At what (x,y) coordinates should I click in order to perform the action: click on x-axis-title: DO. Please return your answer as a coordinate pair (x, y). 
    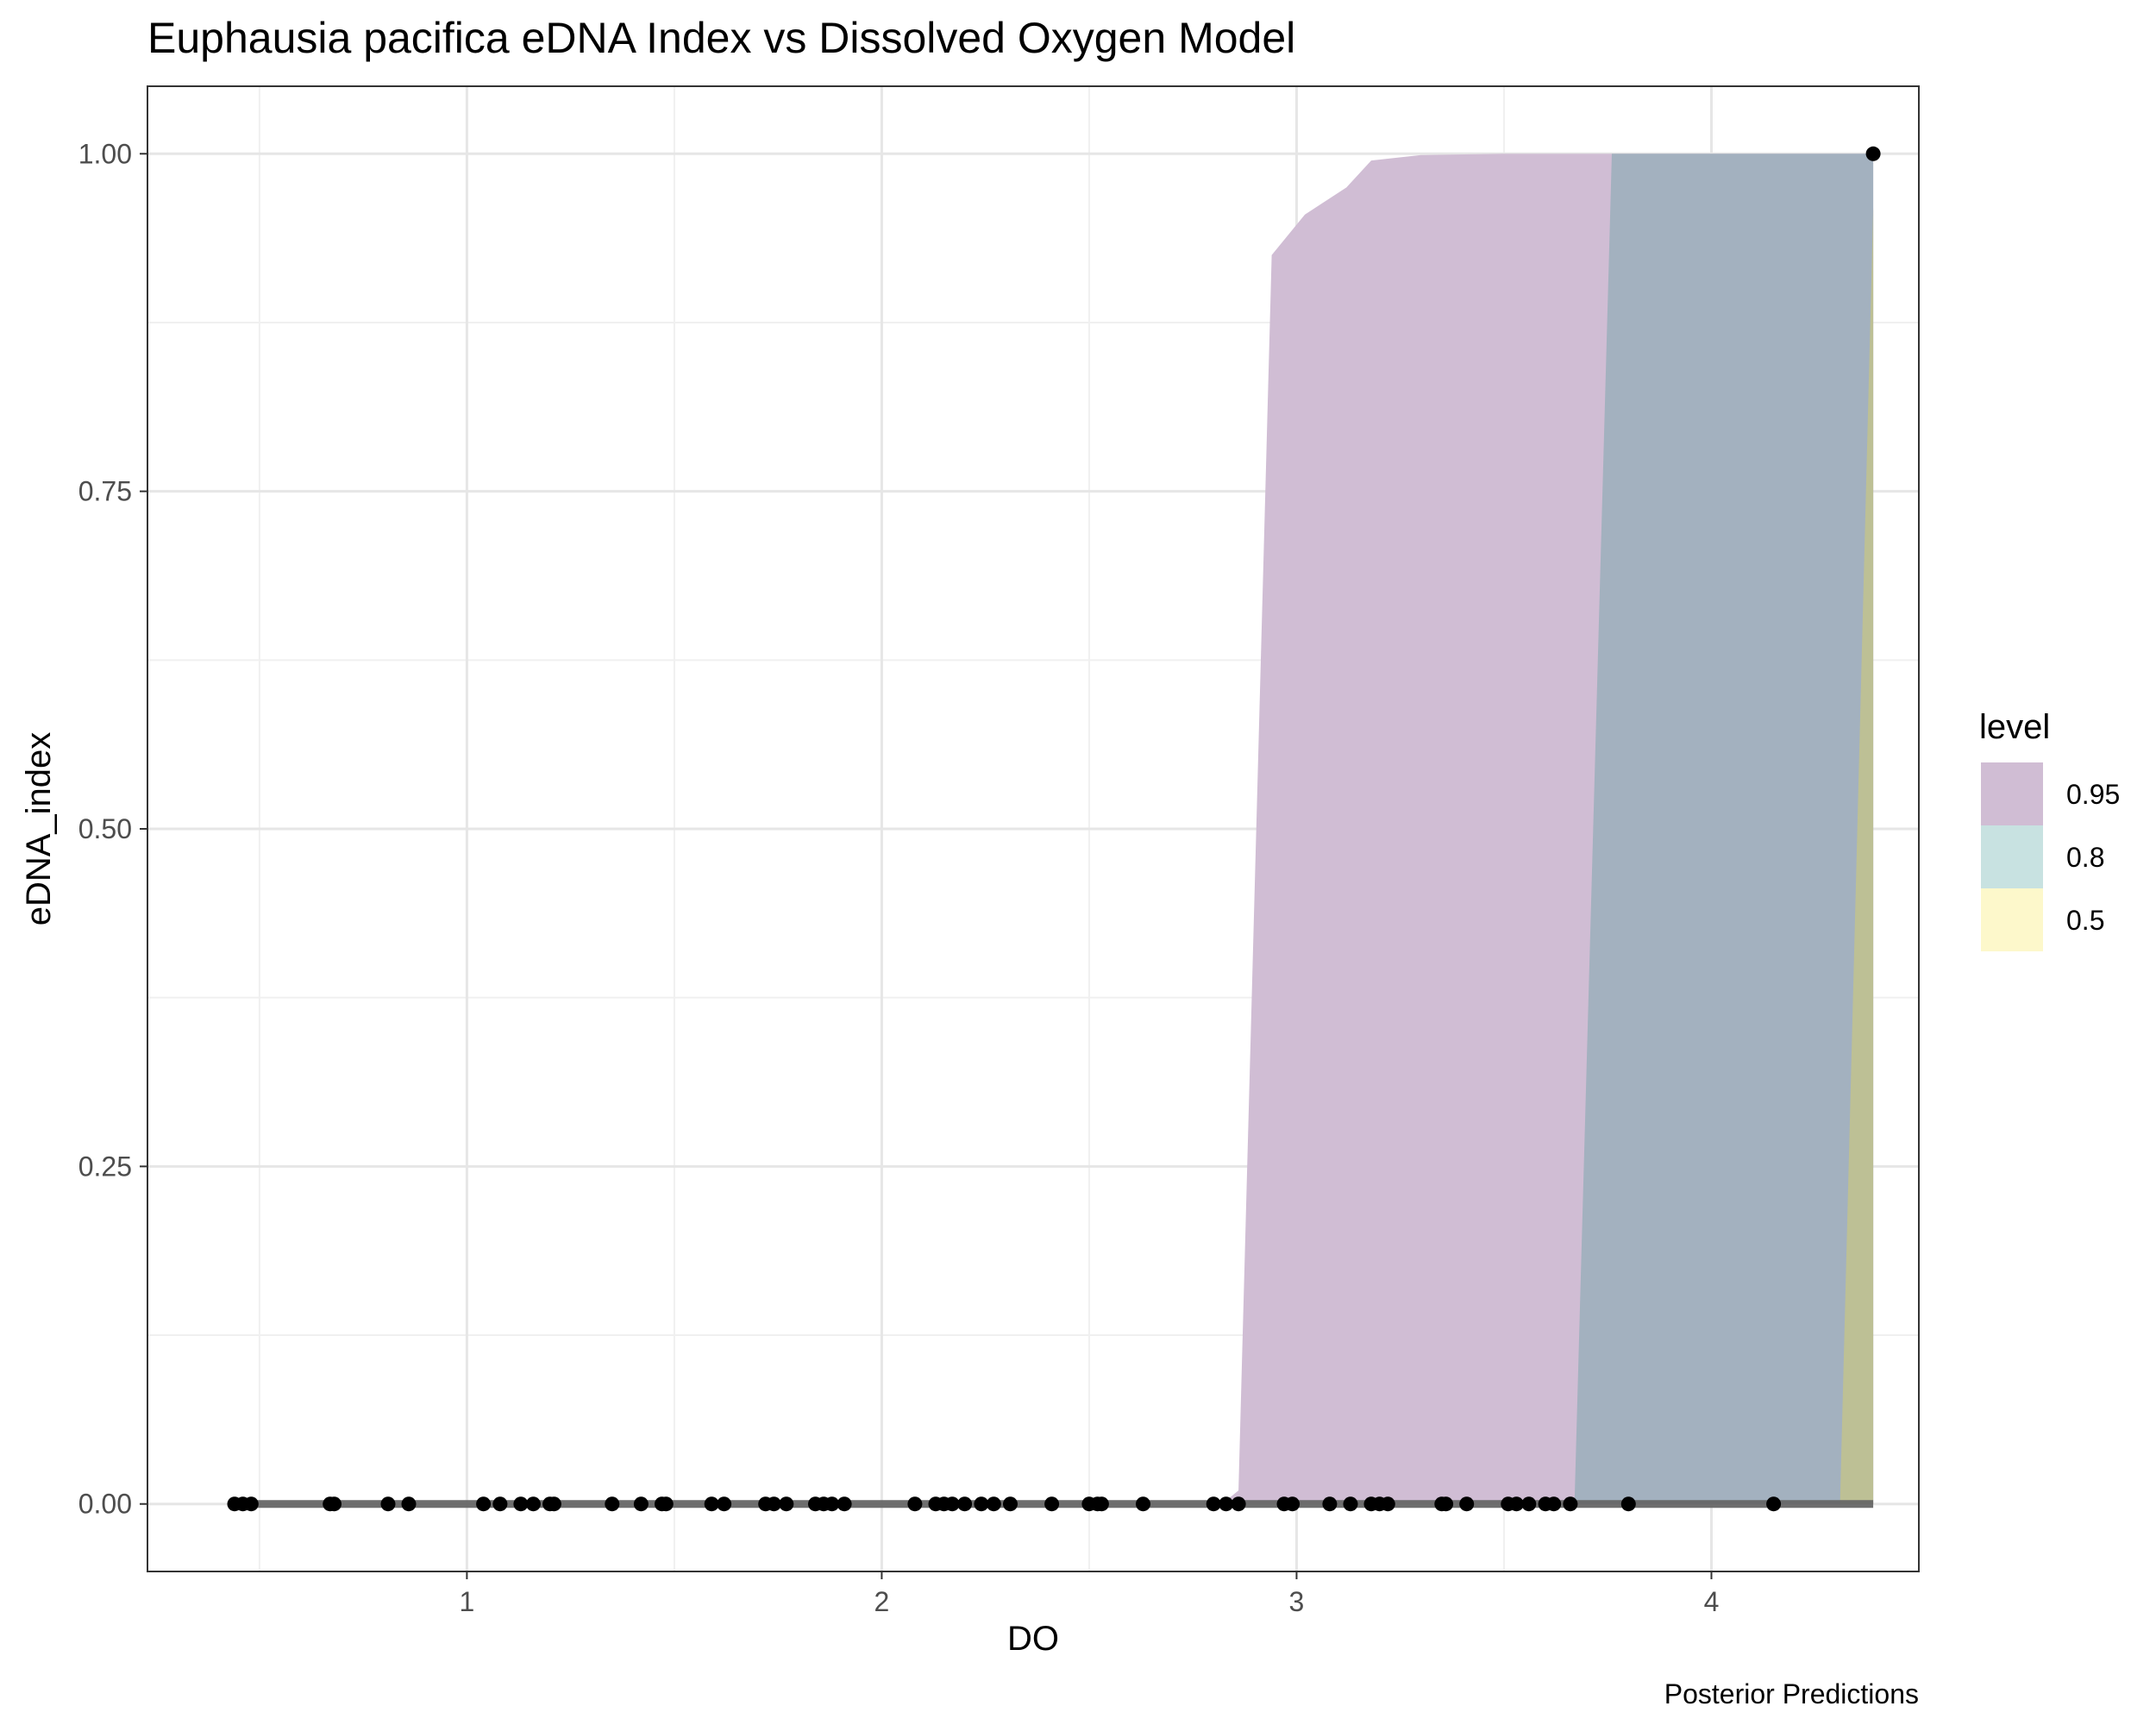
    Looking at the image, I should click on (1033, 1639).